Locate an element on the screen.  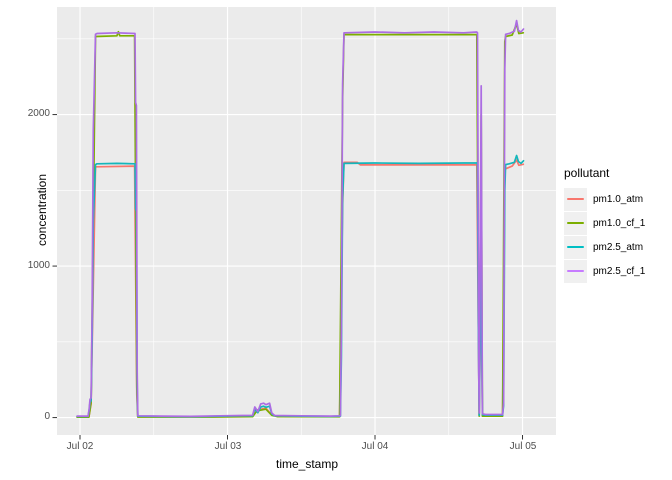
x-tick-label-jul02: Jul 02 is located at coordinates (80, 446).